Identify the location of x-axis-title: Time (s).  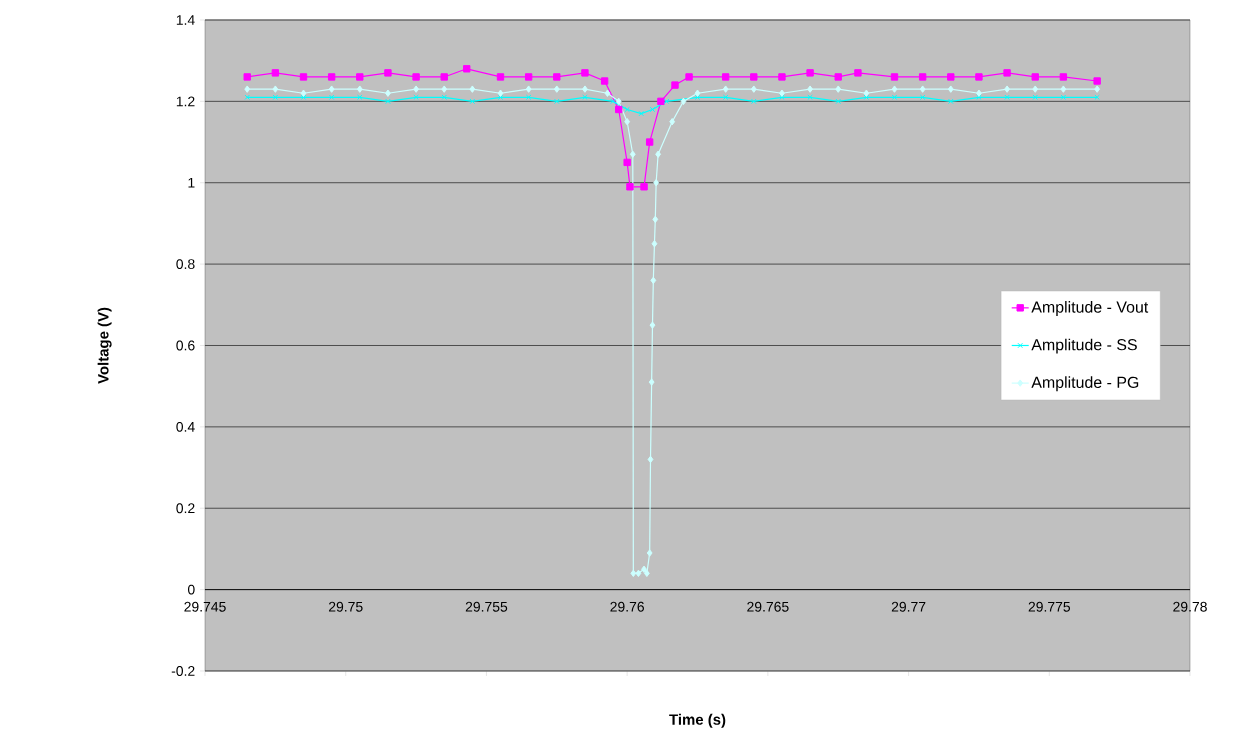
(697, 720).